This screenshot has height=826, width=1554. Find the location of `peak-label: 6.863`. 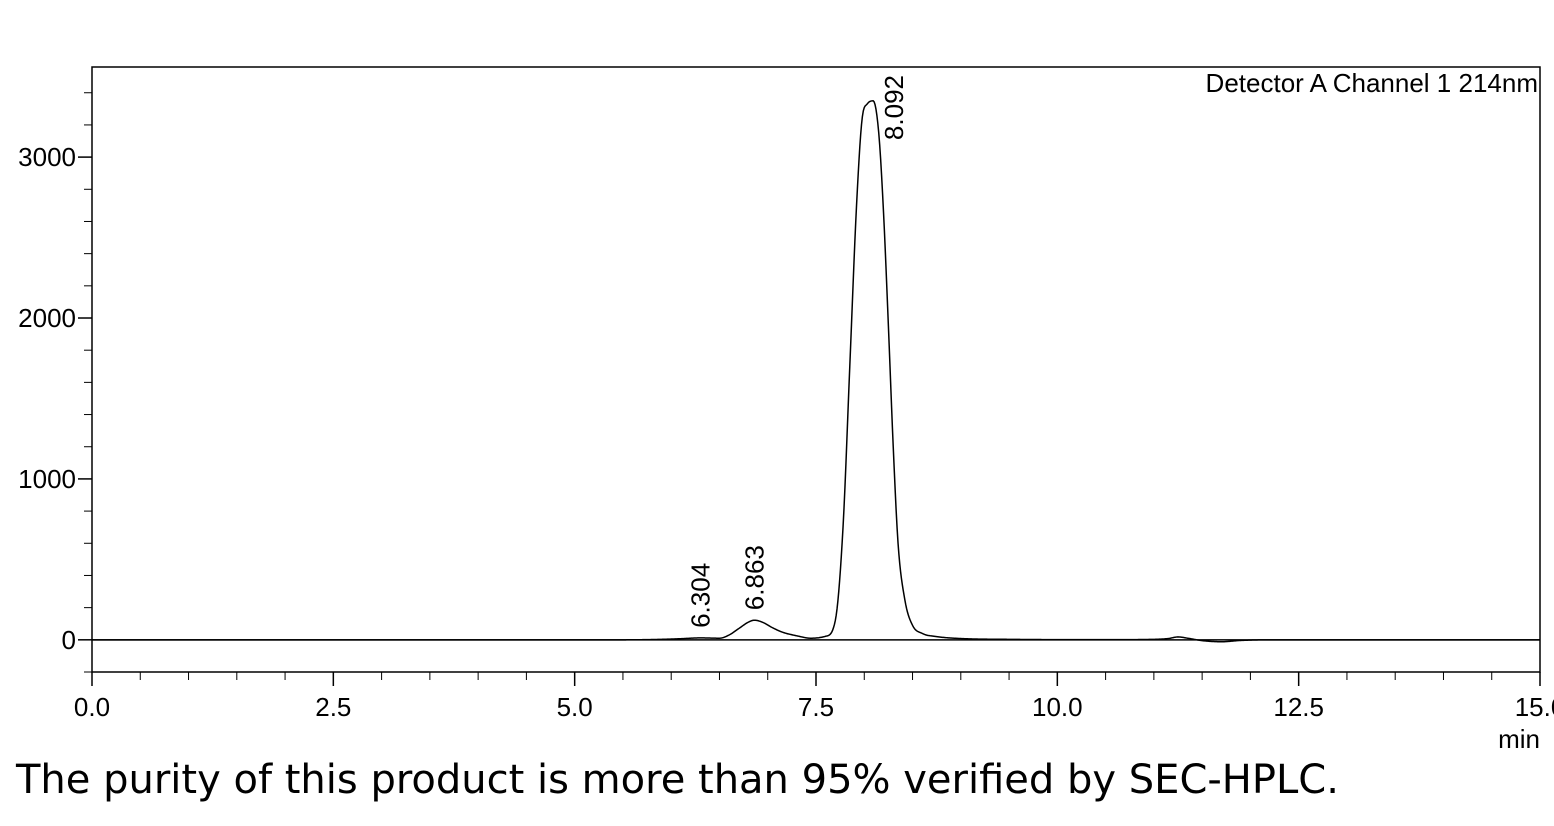

peak-label: 6.863 is located at coordinates (755, 577).